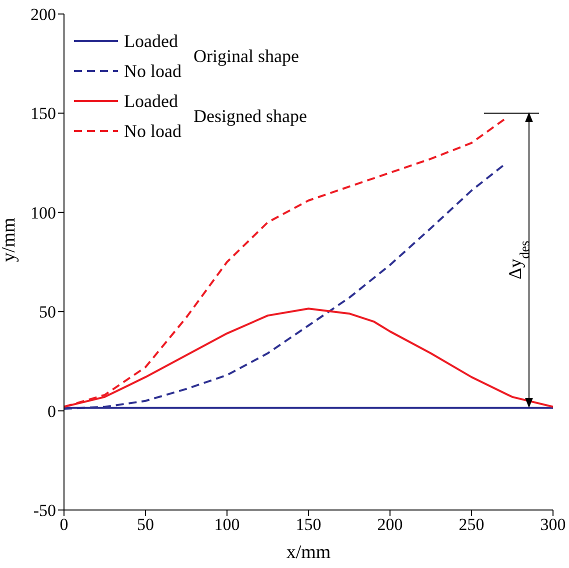 The width and height of the screenshot is (569, 568). What do you see at coordinates (250, 116) in the screenshot?
I see `annotation: Designed shape` at bounding box center [250, 116].